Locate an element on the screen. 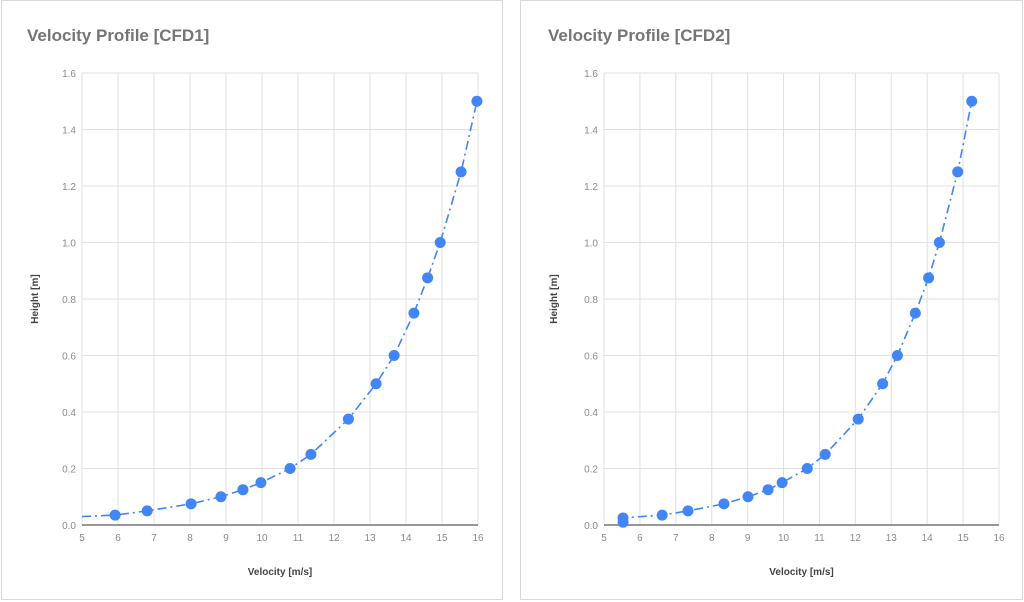 The width and height of the screenshot is (1024, 602). chart-title: Velocity Profile [CFD1] is located at coordinates (118, 35).